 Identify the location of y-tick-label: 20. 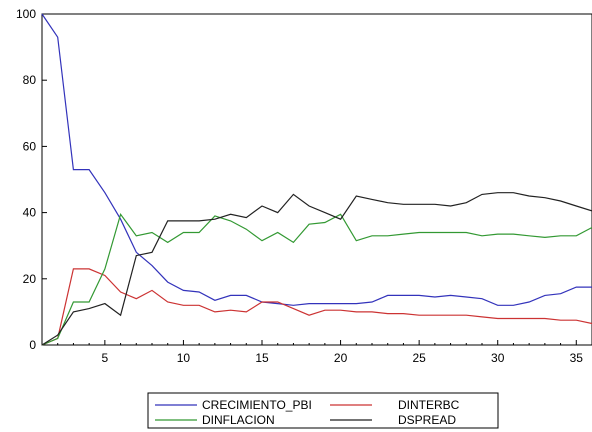
(30, 279).